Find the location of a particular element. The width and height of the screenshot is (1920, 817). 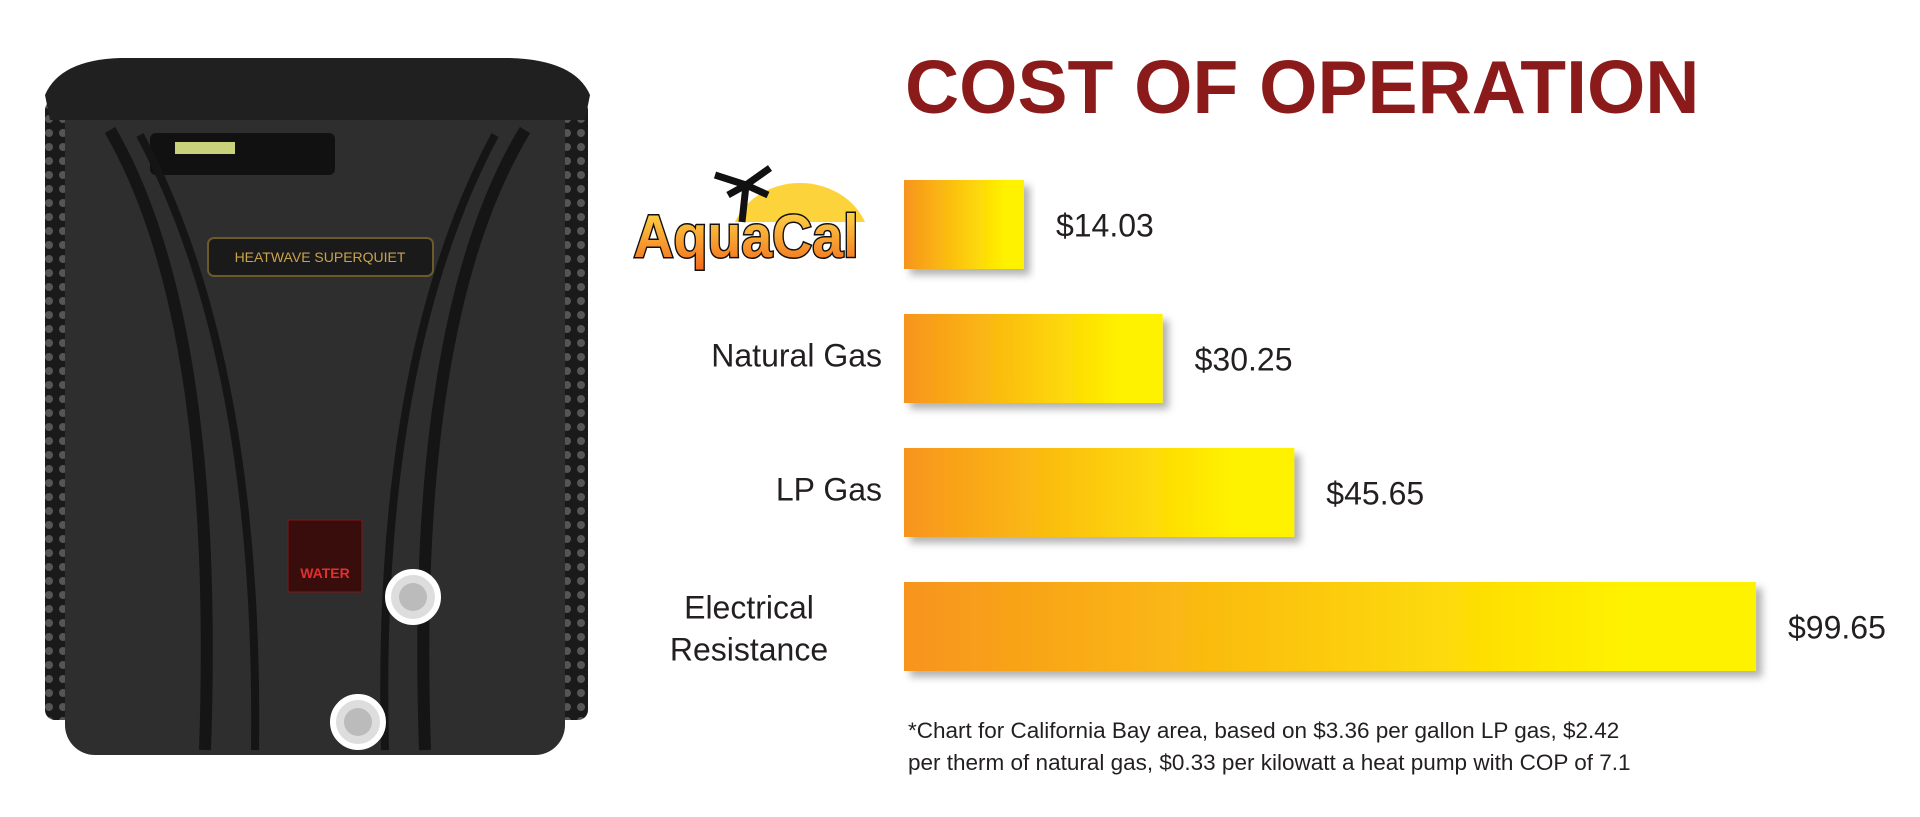

chart-title: COST OF OPERATION is located at coordinates (1302, 87).